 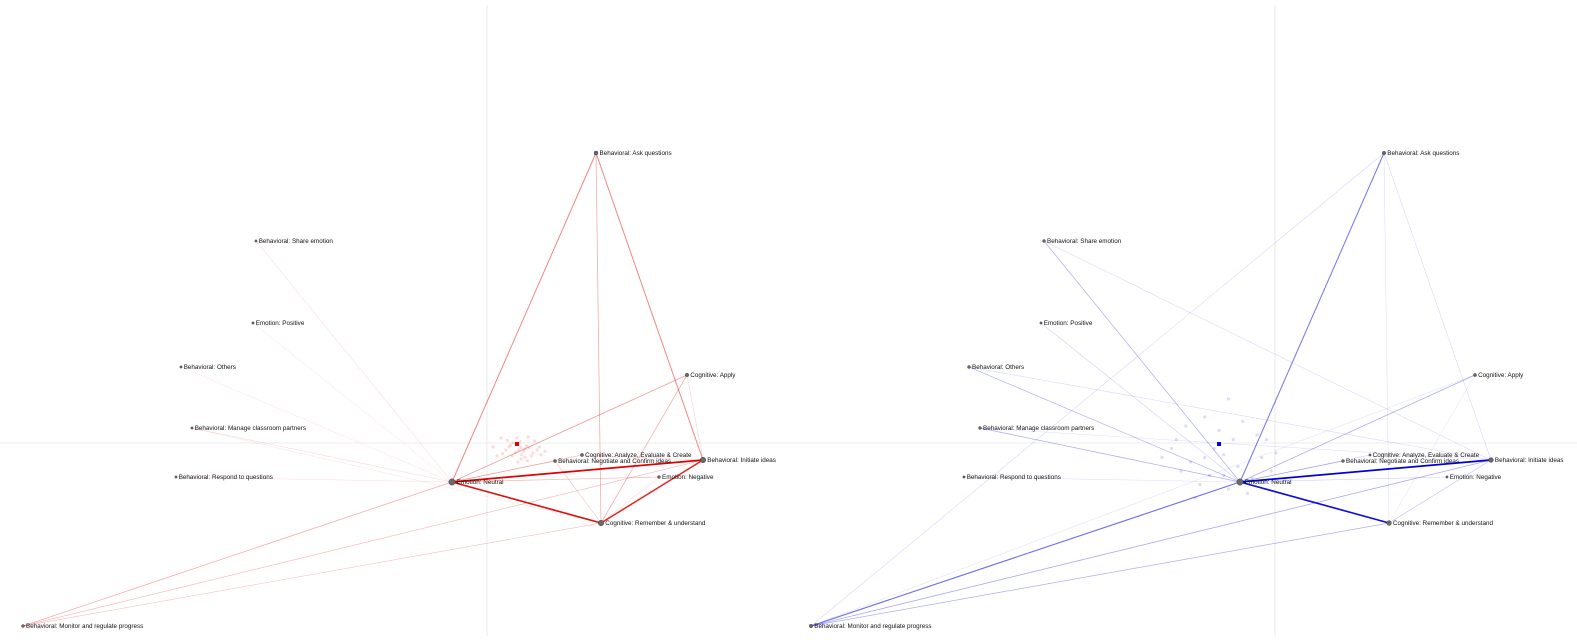 I want to click on left-node-others, so click(x=181, y=367).